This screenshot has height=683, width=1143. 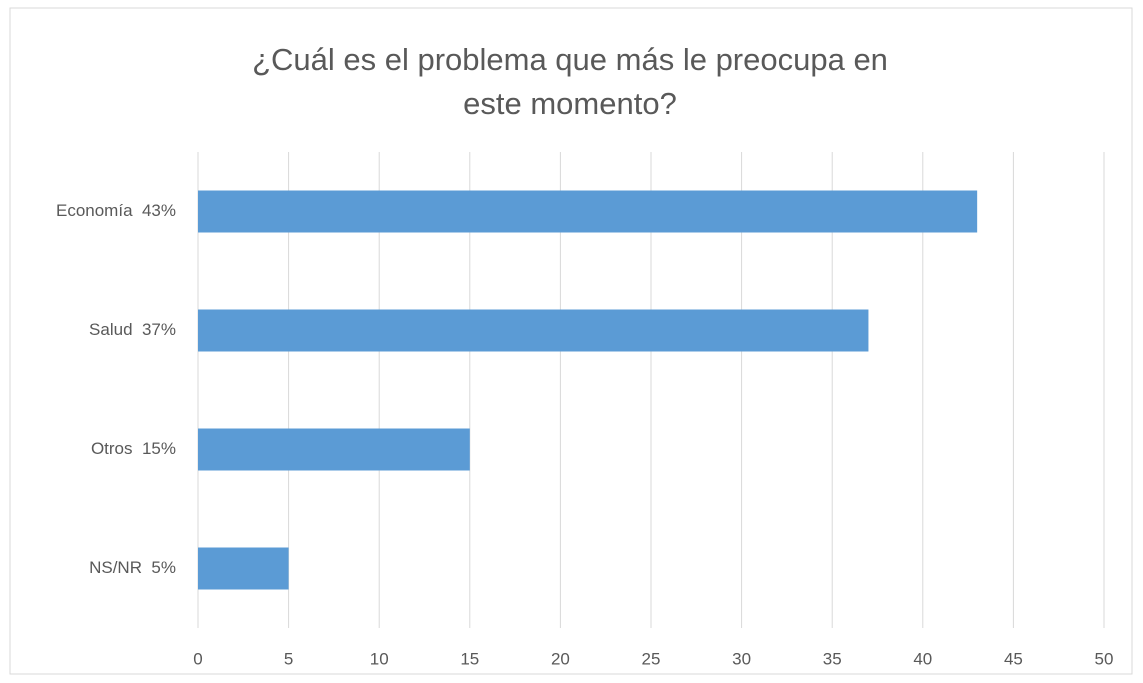 What do you see at coordinates (132, 329) in the screenshot?
I see `y-tick-label: Salud 37%` at bounding box center [132, 329].